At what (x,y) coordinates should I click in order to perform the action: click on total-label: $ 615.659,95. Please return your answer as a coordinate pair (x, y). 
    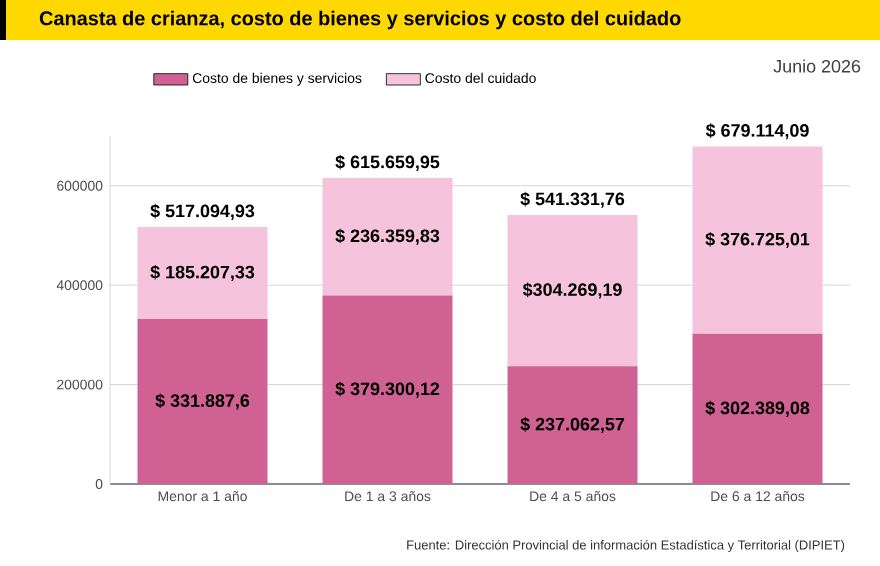
    Looking at the image, I should click on (387, 162).